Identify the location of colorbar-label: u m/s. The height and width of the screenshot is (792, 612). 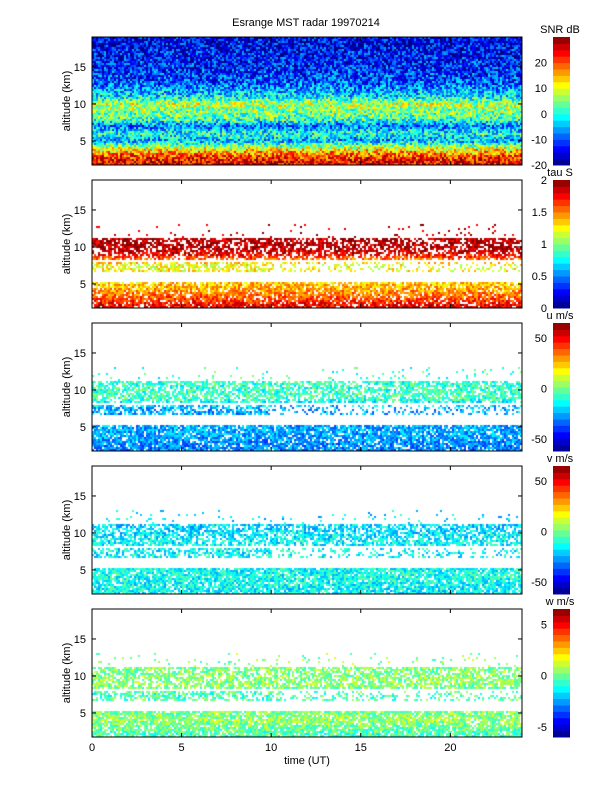
(560, 316).